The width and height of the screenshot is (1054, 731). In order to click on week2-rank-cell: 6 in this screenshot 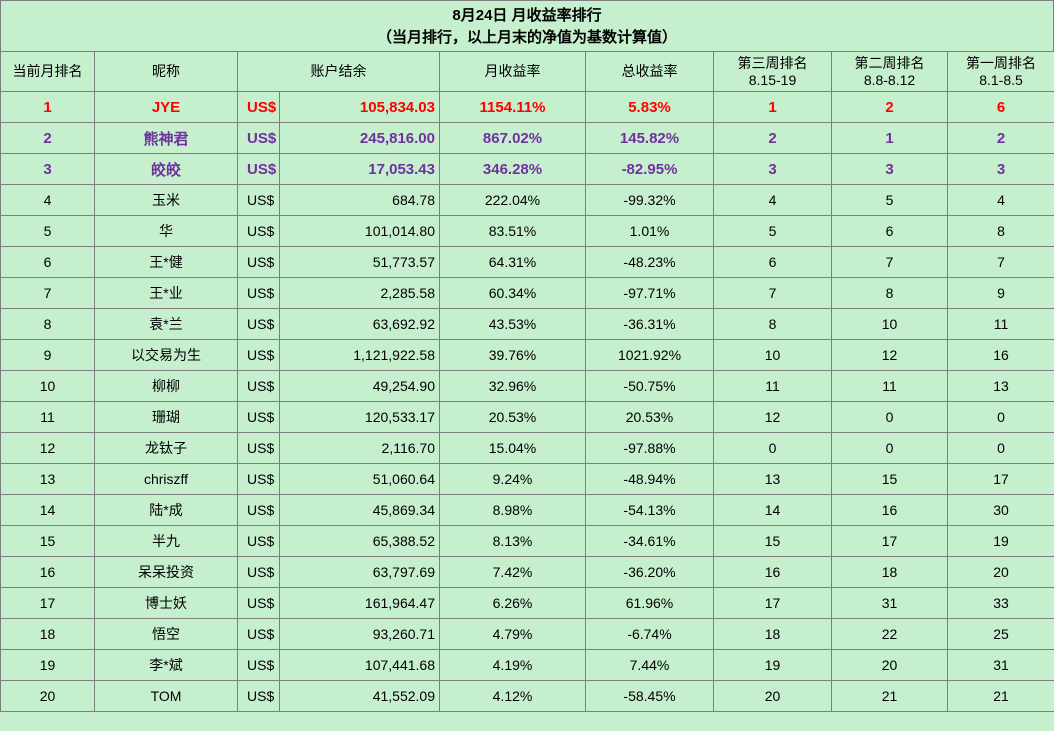, I will do `click(889, 231)`.